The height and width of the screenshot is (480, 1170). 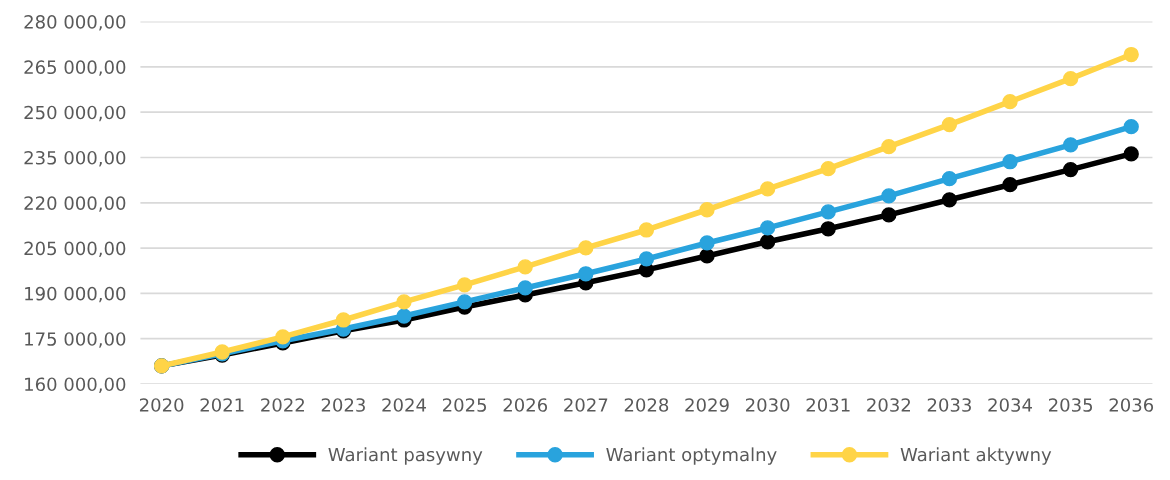 What do you see at coordinates (405, 456) in the screenshot?
I see `legend-label: Wariant pasywny` at bounding box center [405, 456].